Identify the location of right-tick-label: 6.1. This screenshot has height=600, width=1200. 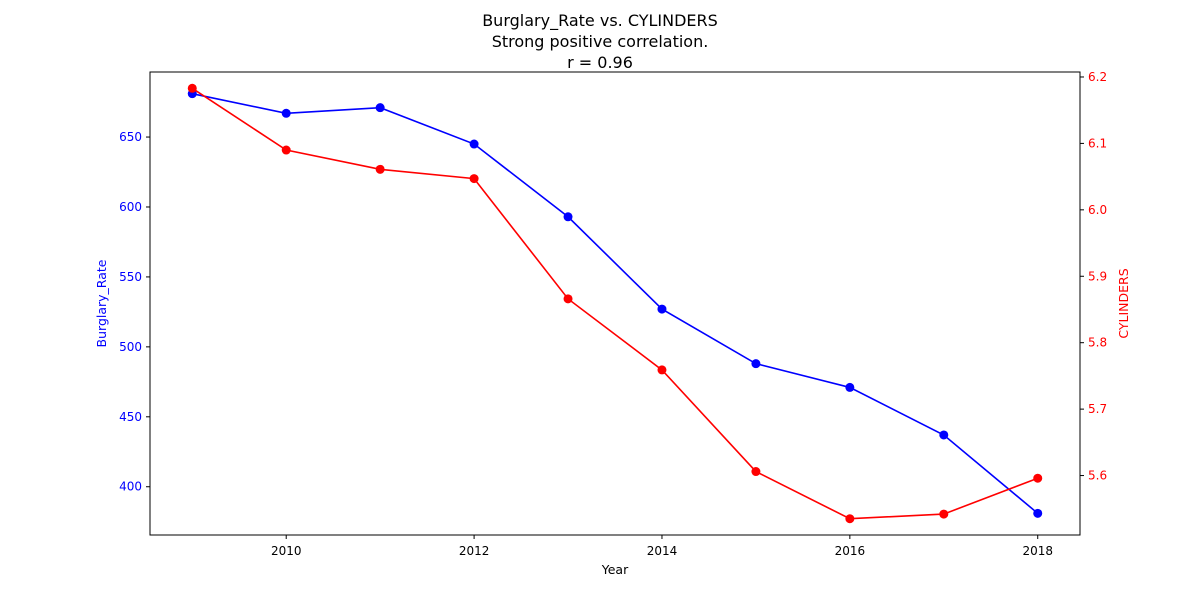
(1097, 143).